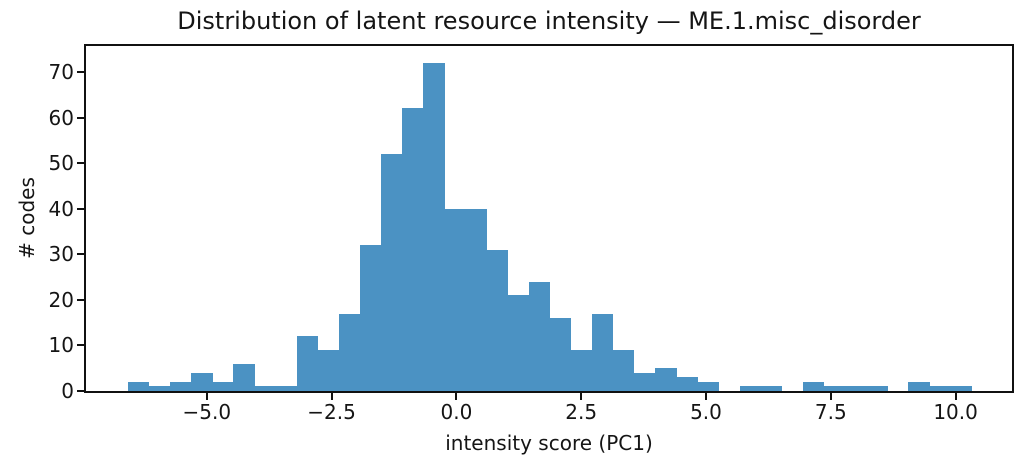  What do you see at coordinates (331, 412) in the screenshot?
I see `x-tick-label: −2.5` at bounding box center [331, 412].